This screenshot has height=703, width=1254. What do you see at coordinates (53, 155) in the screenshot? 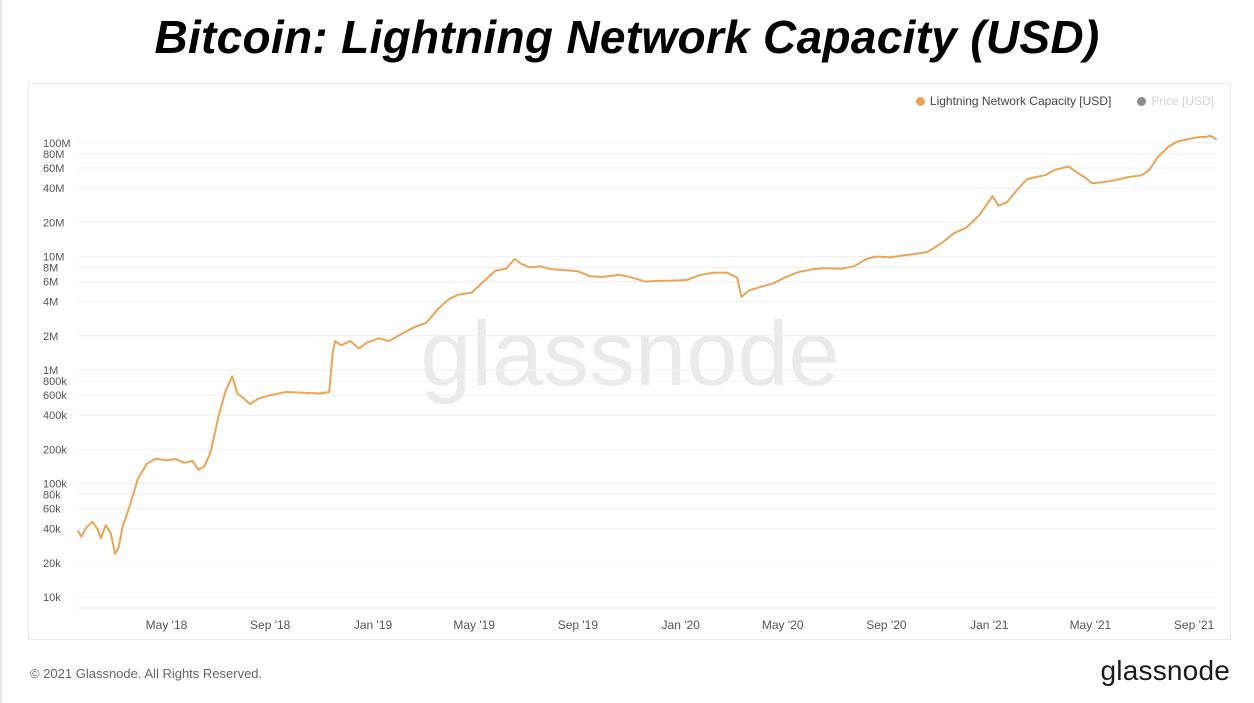
I see `y-tick-label: 80M` at bounding box center [53, 155].